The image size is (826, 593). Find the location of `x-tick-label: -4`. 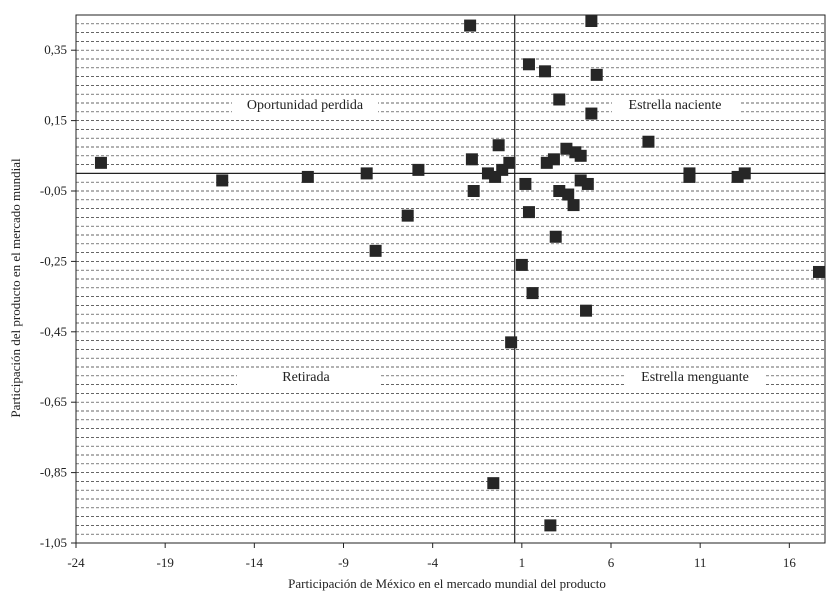

x-tick-label: -4 is located at coordinates (432, 562).